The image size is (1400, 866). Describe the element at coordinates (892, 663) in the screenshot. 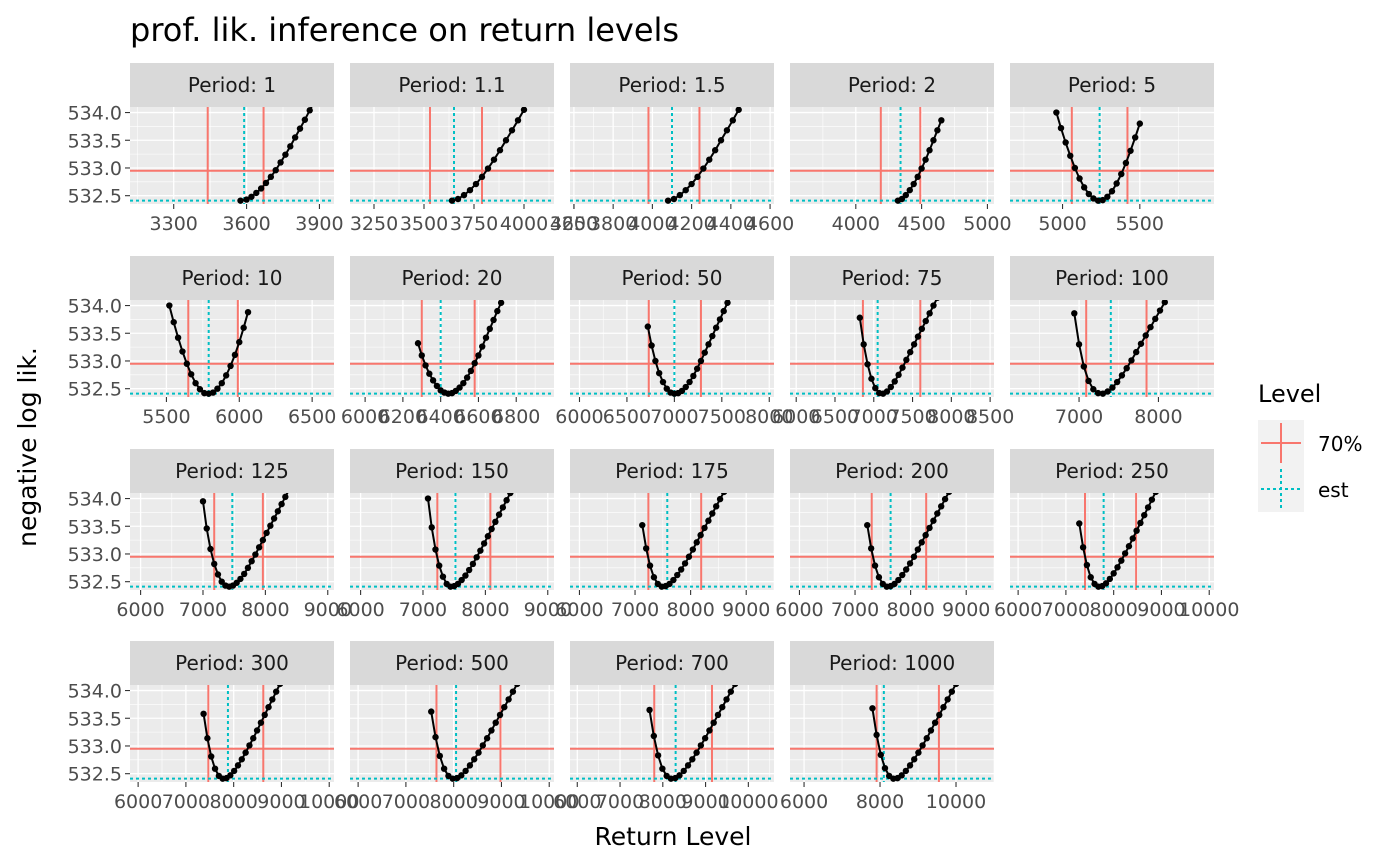

I see `facet-strip-label: Period: 1000` at that location.